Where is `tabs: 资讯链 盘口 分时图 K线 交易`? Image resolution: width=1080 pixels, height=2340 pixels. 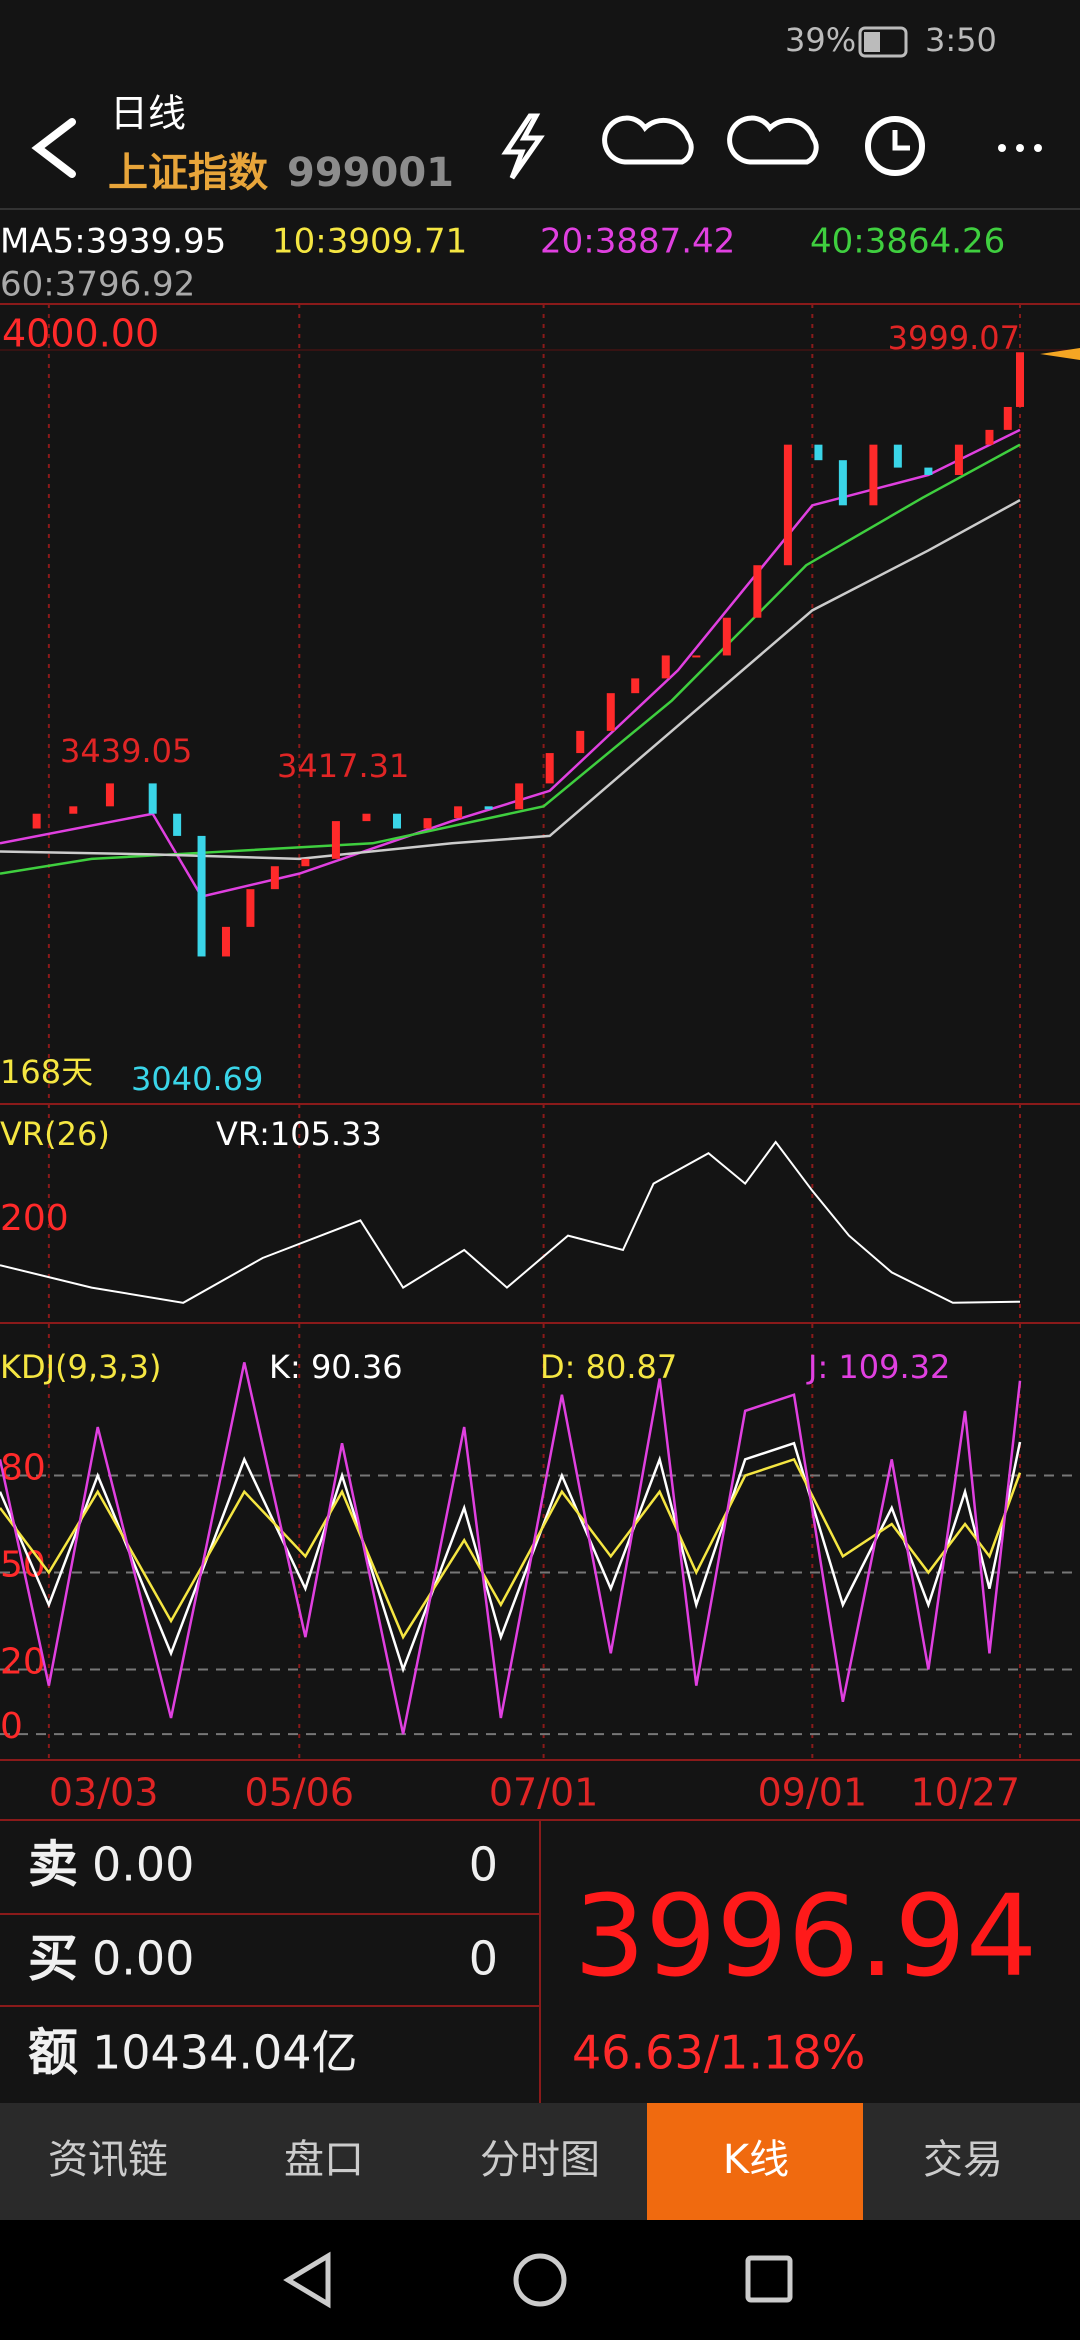 tabs: 资讯链 盘口 分时图 K线 交易 is located at coordinates (525, 2161).